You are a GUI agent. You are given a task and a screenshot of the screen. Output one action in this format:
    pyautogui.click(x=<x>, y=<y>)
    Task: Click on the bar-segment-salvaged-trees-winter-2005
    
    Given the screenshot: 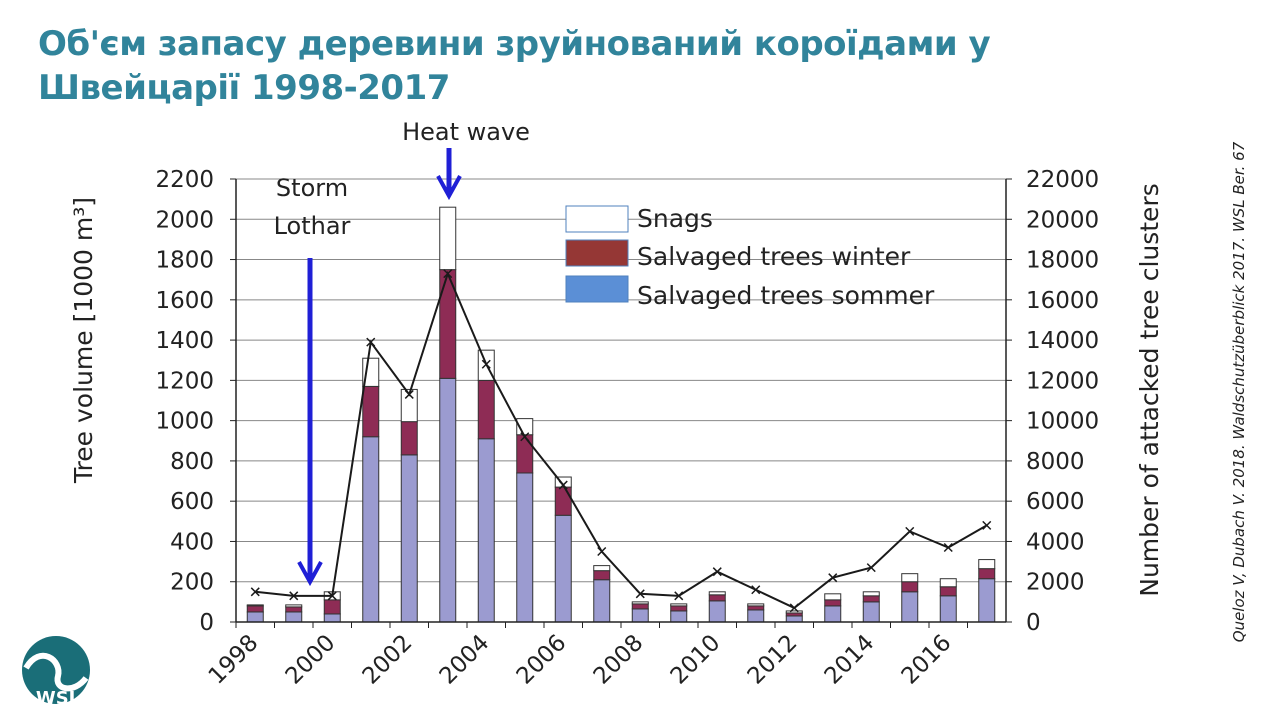 What is the action you would take?
    pyautogui.click(x=525, y=454)
    